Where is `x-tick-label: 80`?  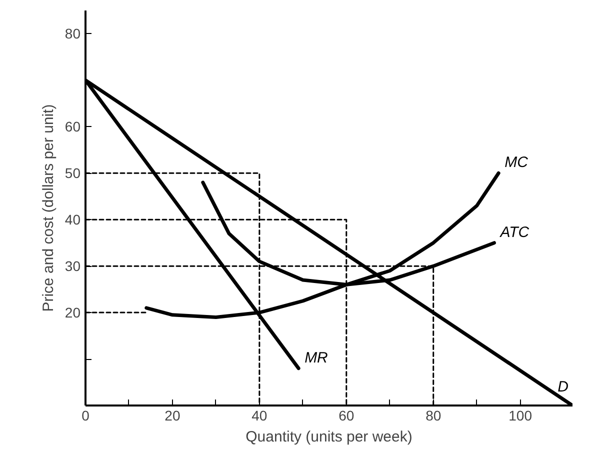 x-tick-label: 80 is located at coordinates (434, 416).